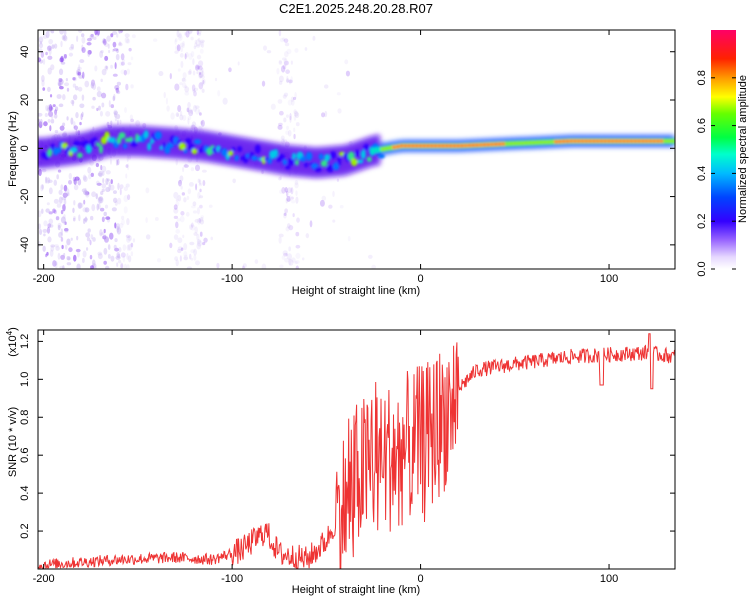 This screenshot has width=750, height=600. What do you see at coordinates (25, 52) in the screenshot?
I see `spectrogram-ytick-label: 40` at bounding box center [25, 52].